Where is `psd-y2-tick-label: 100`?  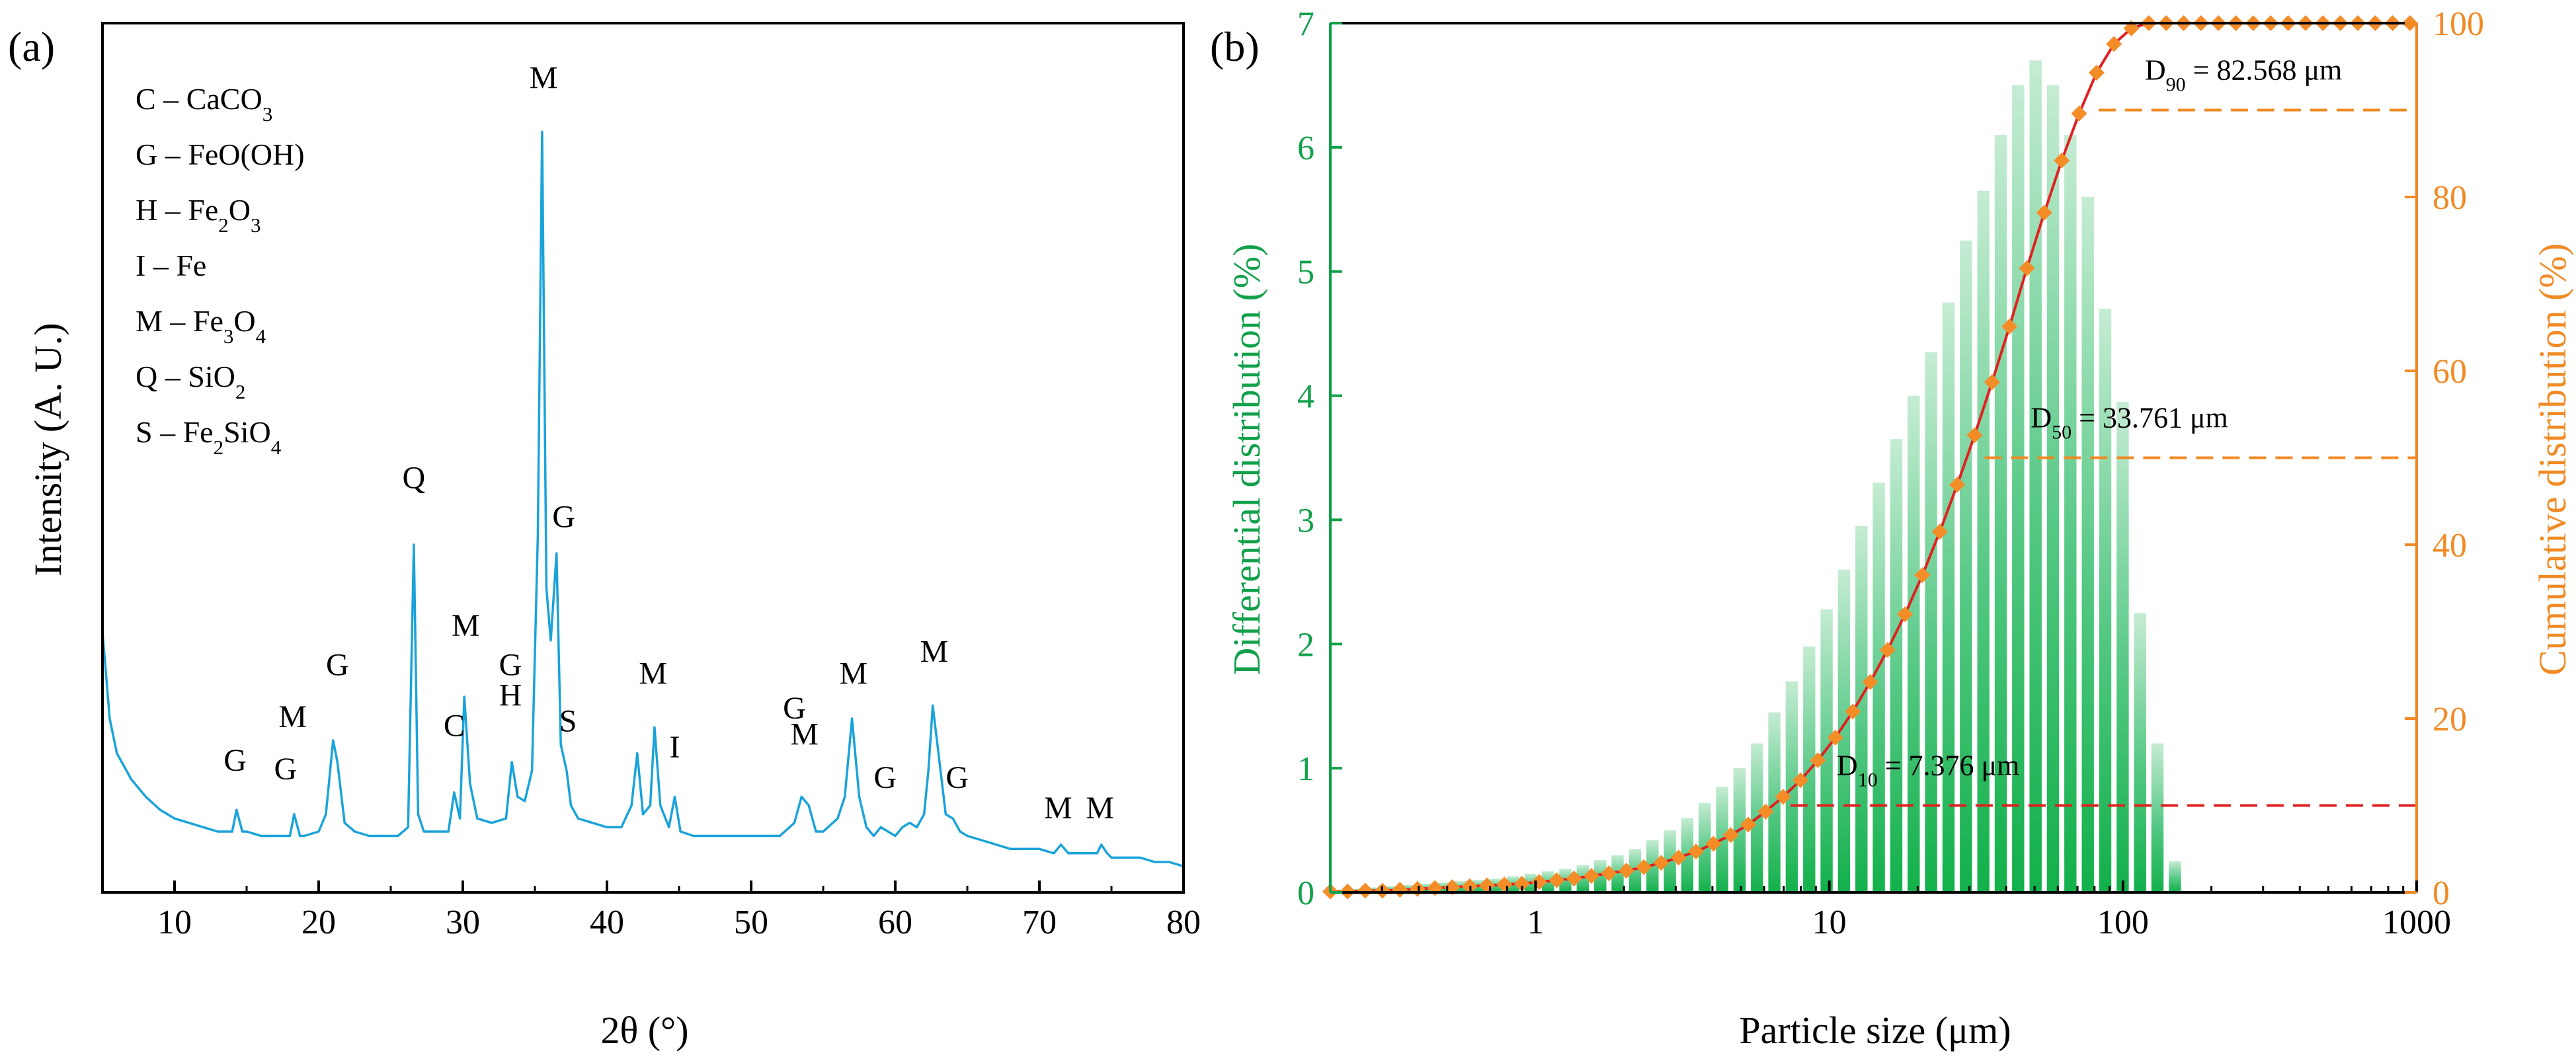
psd-y2-tick-label: 100 is located at coordinates (2458, 24).